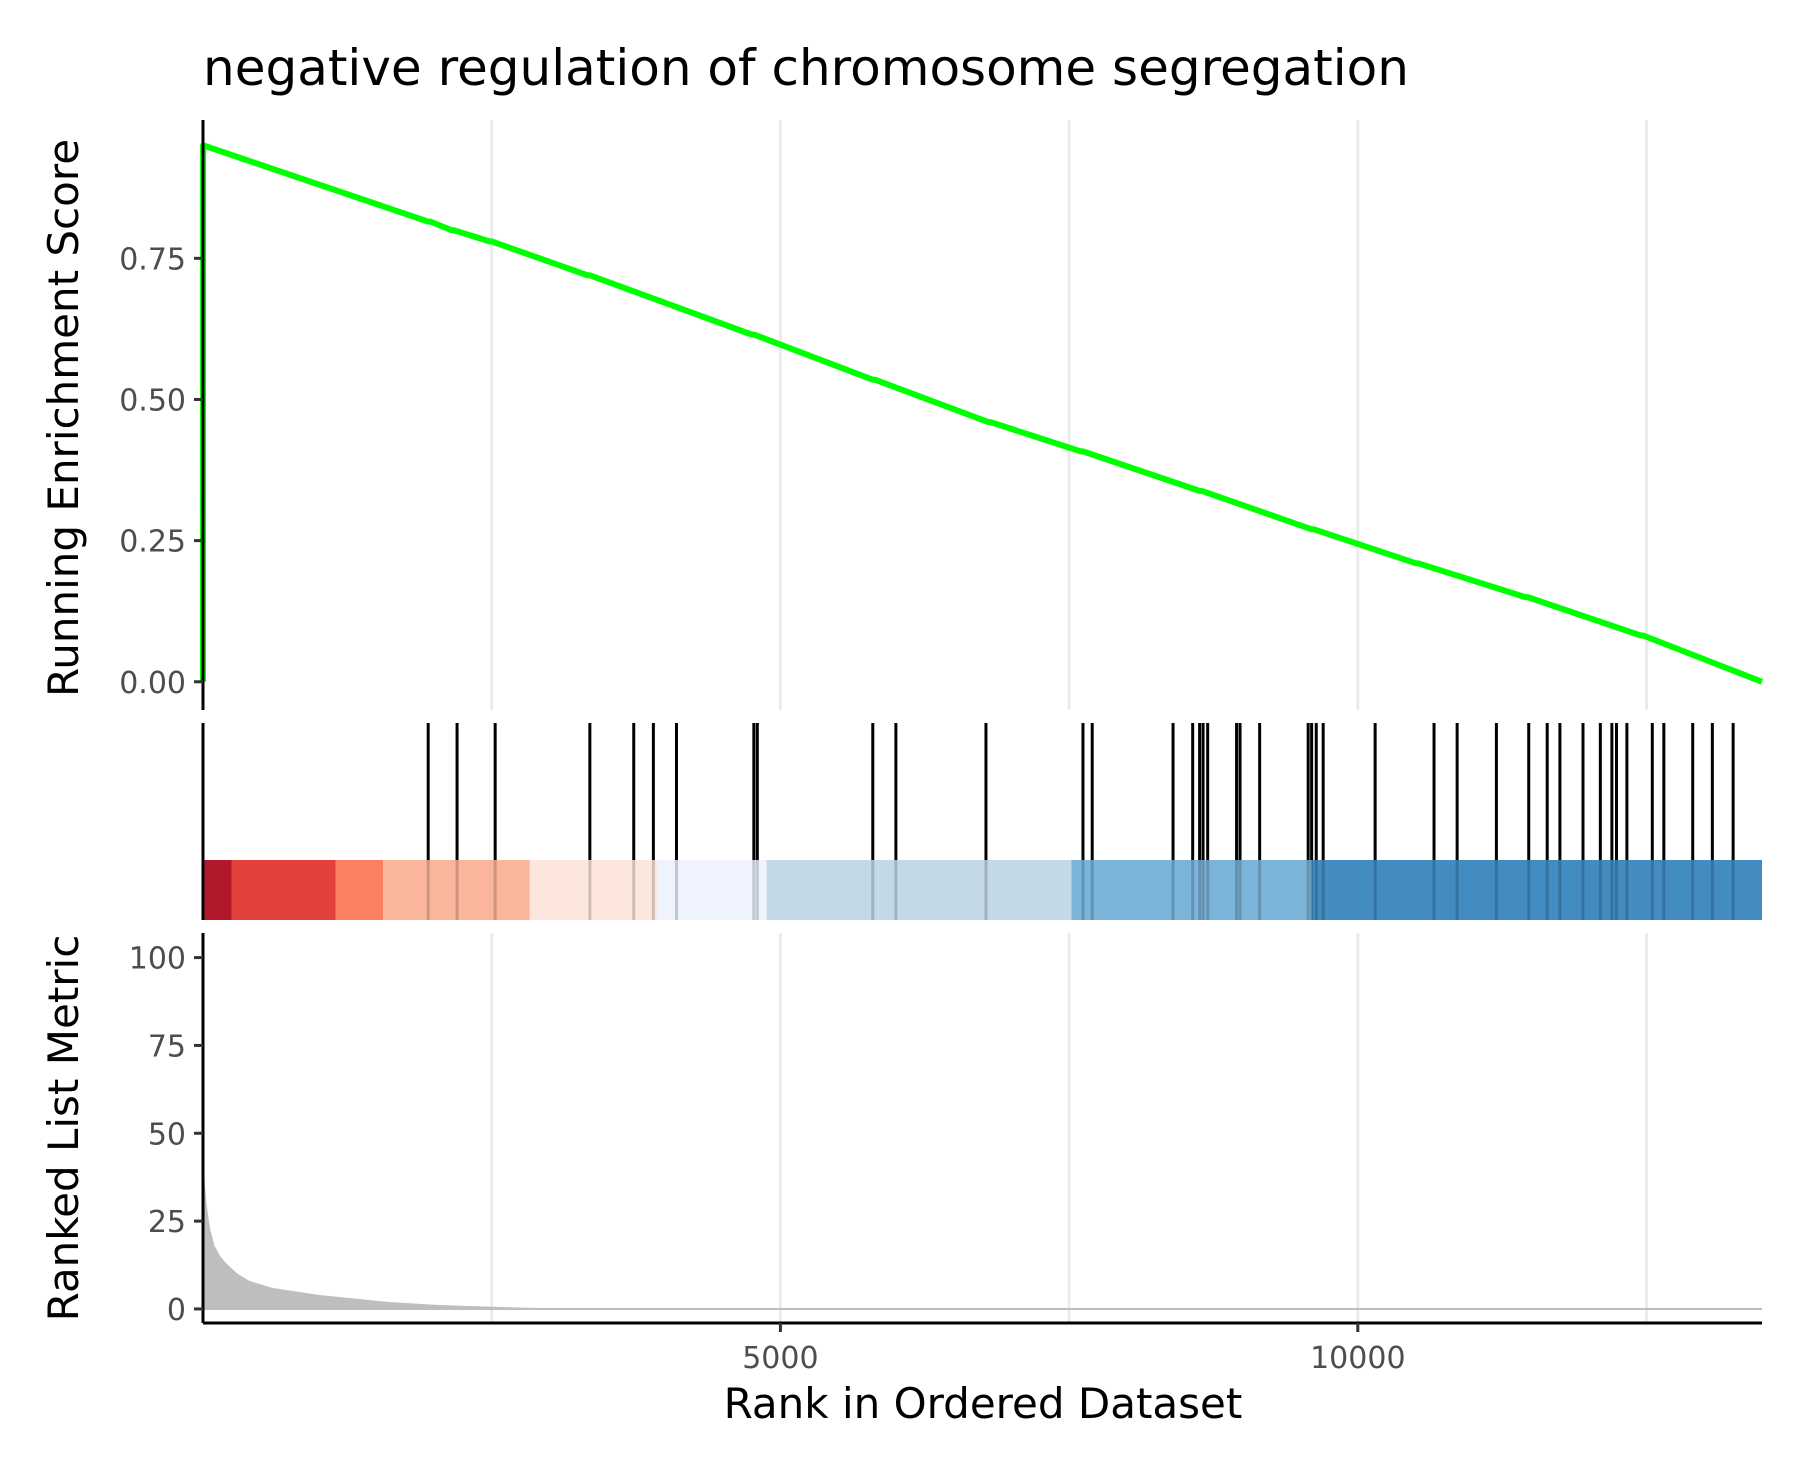  I want to click on y-tick-label: 0, so click(176, 1310).